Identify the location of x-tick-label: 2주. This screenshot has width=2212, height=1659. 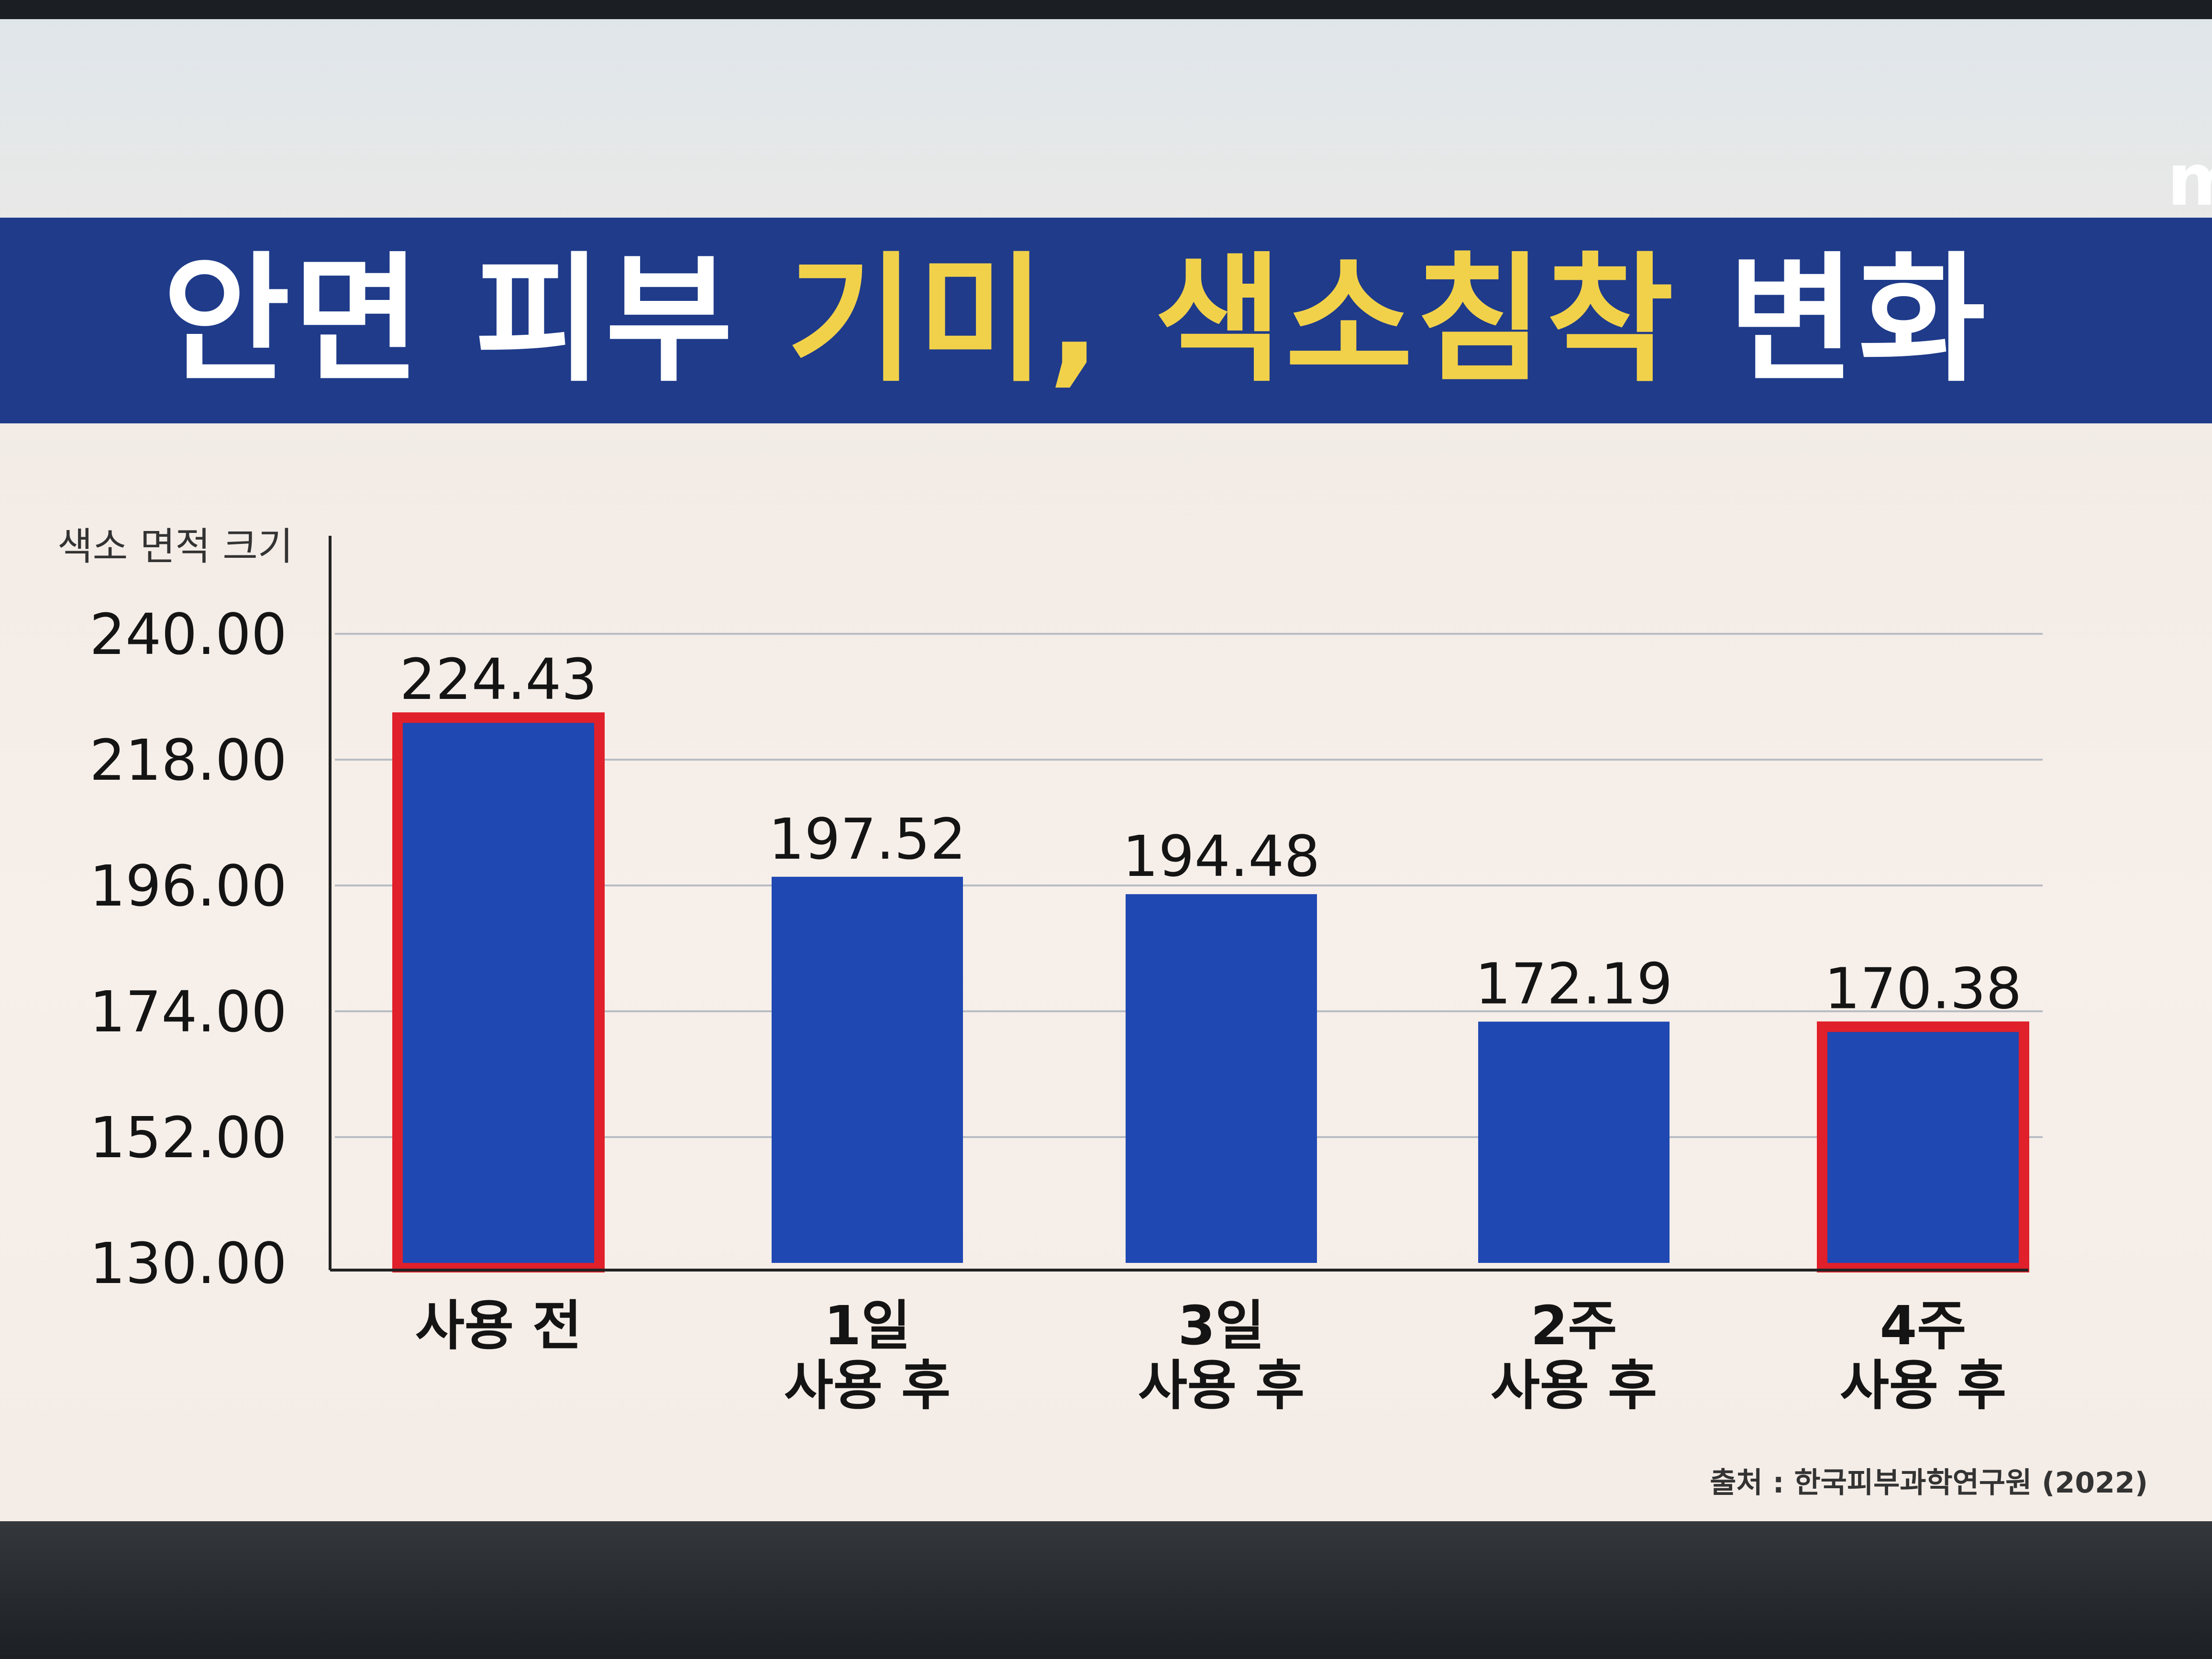
(1574, 1326).